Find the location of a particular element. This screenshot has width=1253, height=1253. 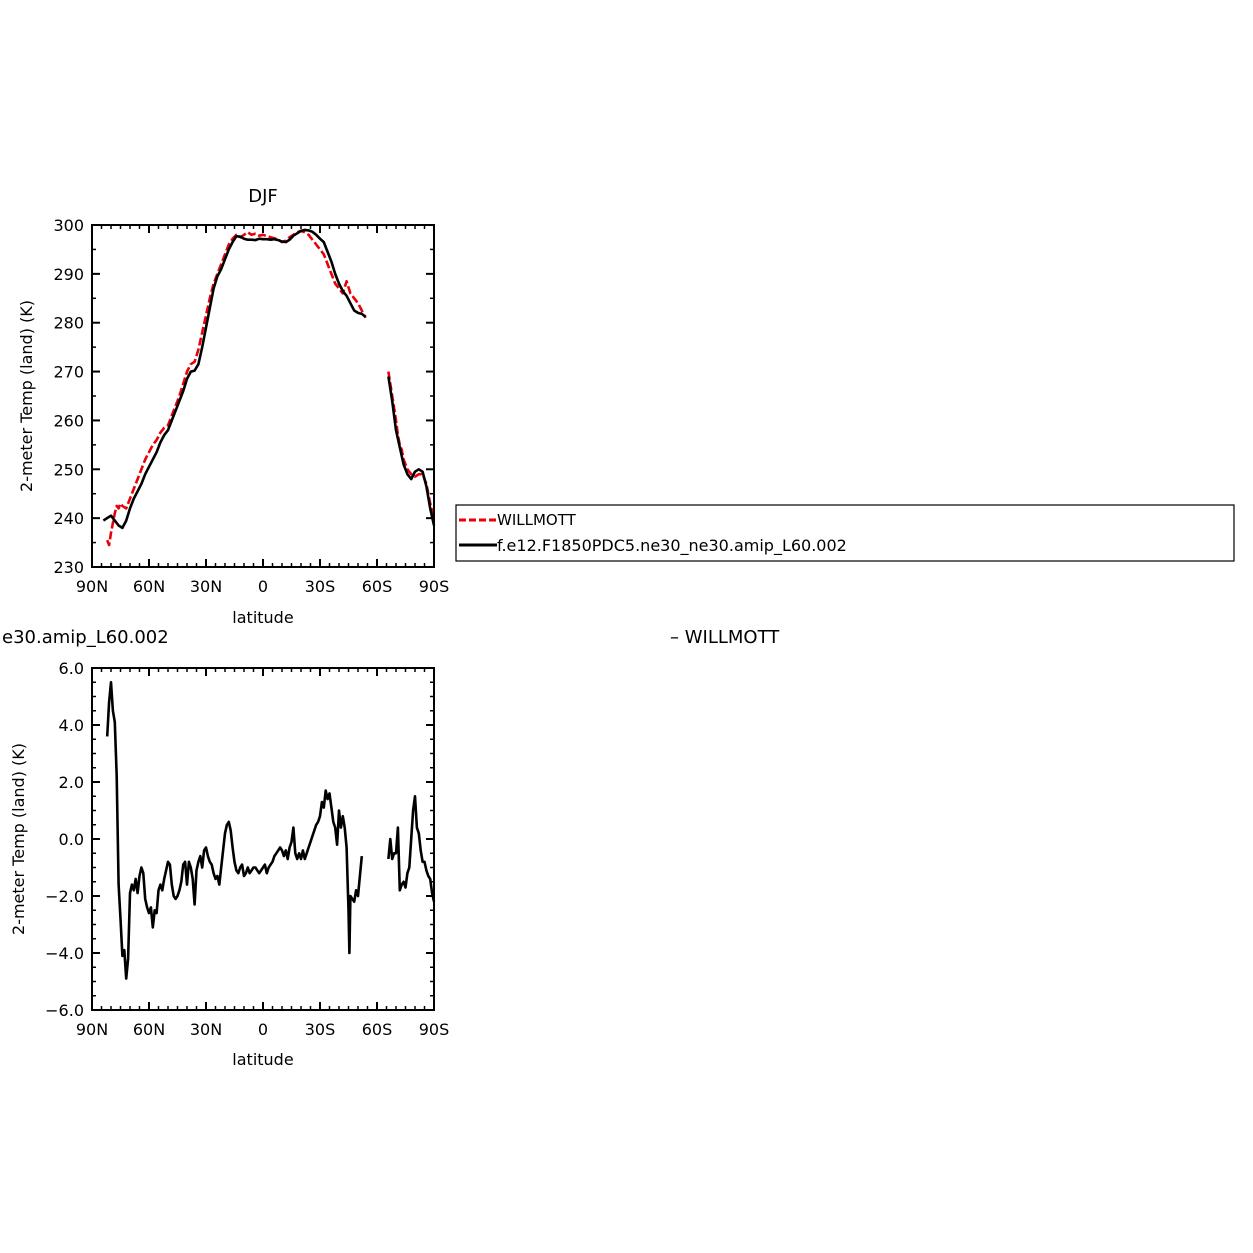

top-panel-y-axis-label: 2-meter Temp (land) (K) is located at coordinates (26, 396).